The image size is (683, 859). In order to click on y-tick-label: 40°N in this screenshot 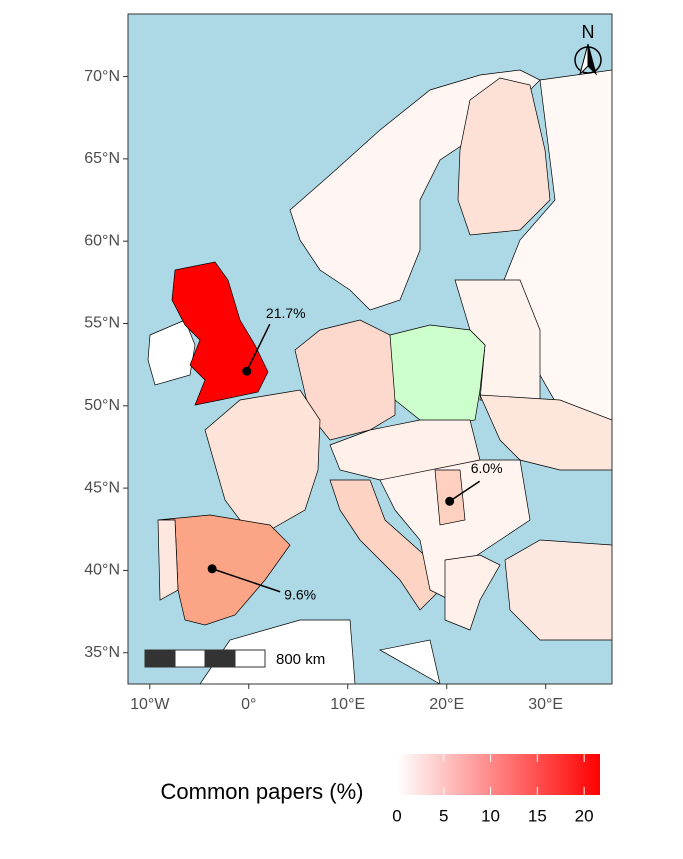, I will do `click(102, 570)`.